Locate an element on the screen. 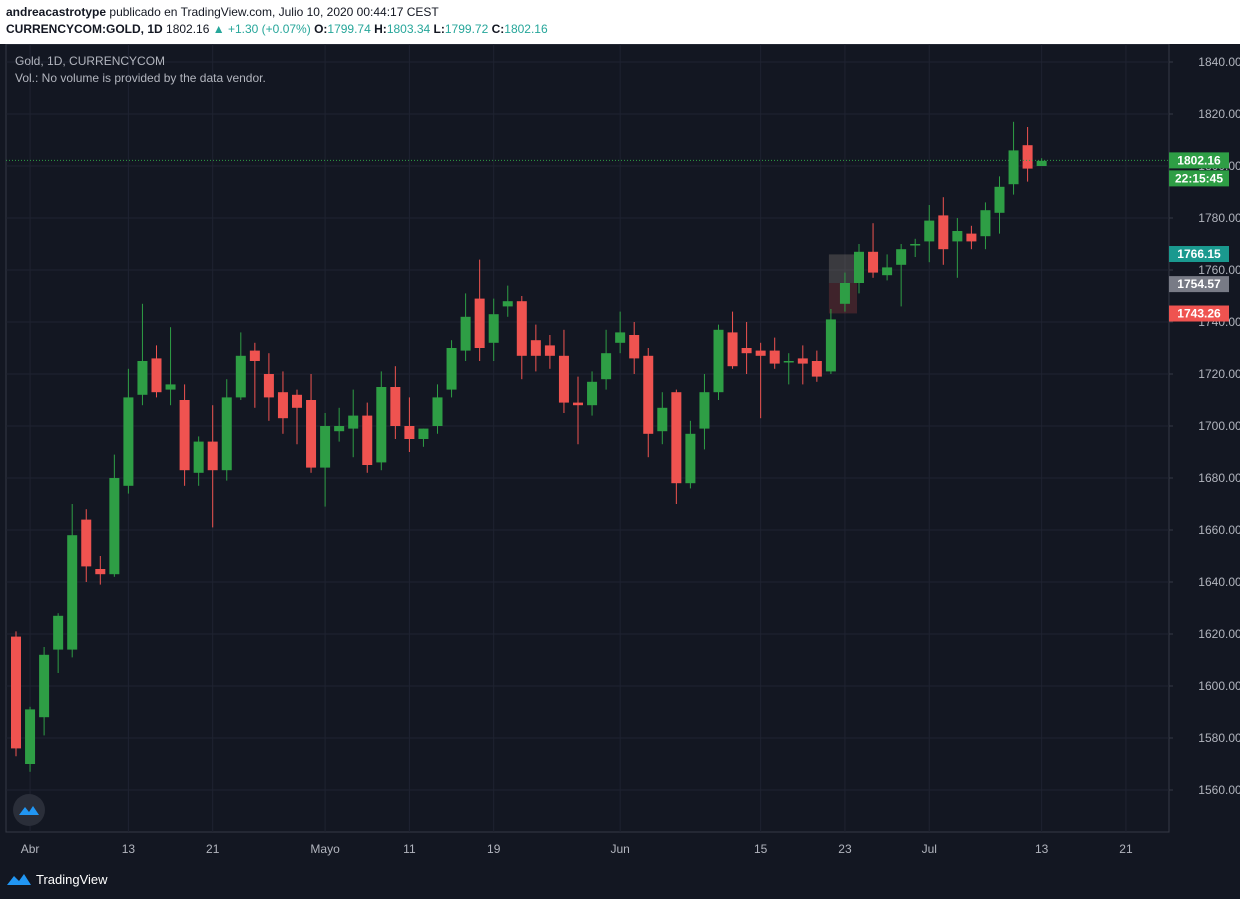  countdown-label: 22:15:45 is located at coordinates (1199, 178).